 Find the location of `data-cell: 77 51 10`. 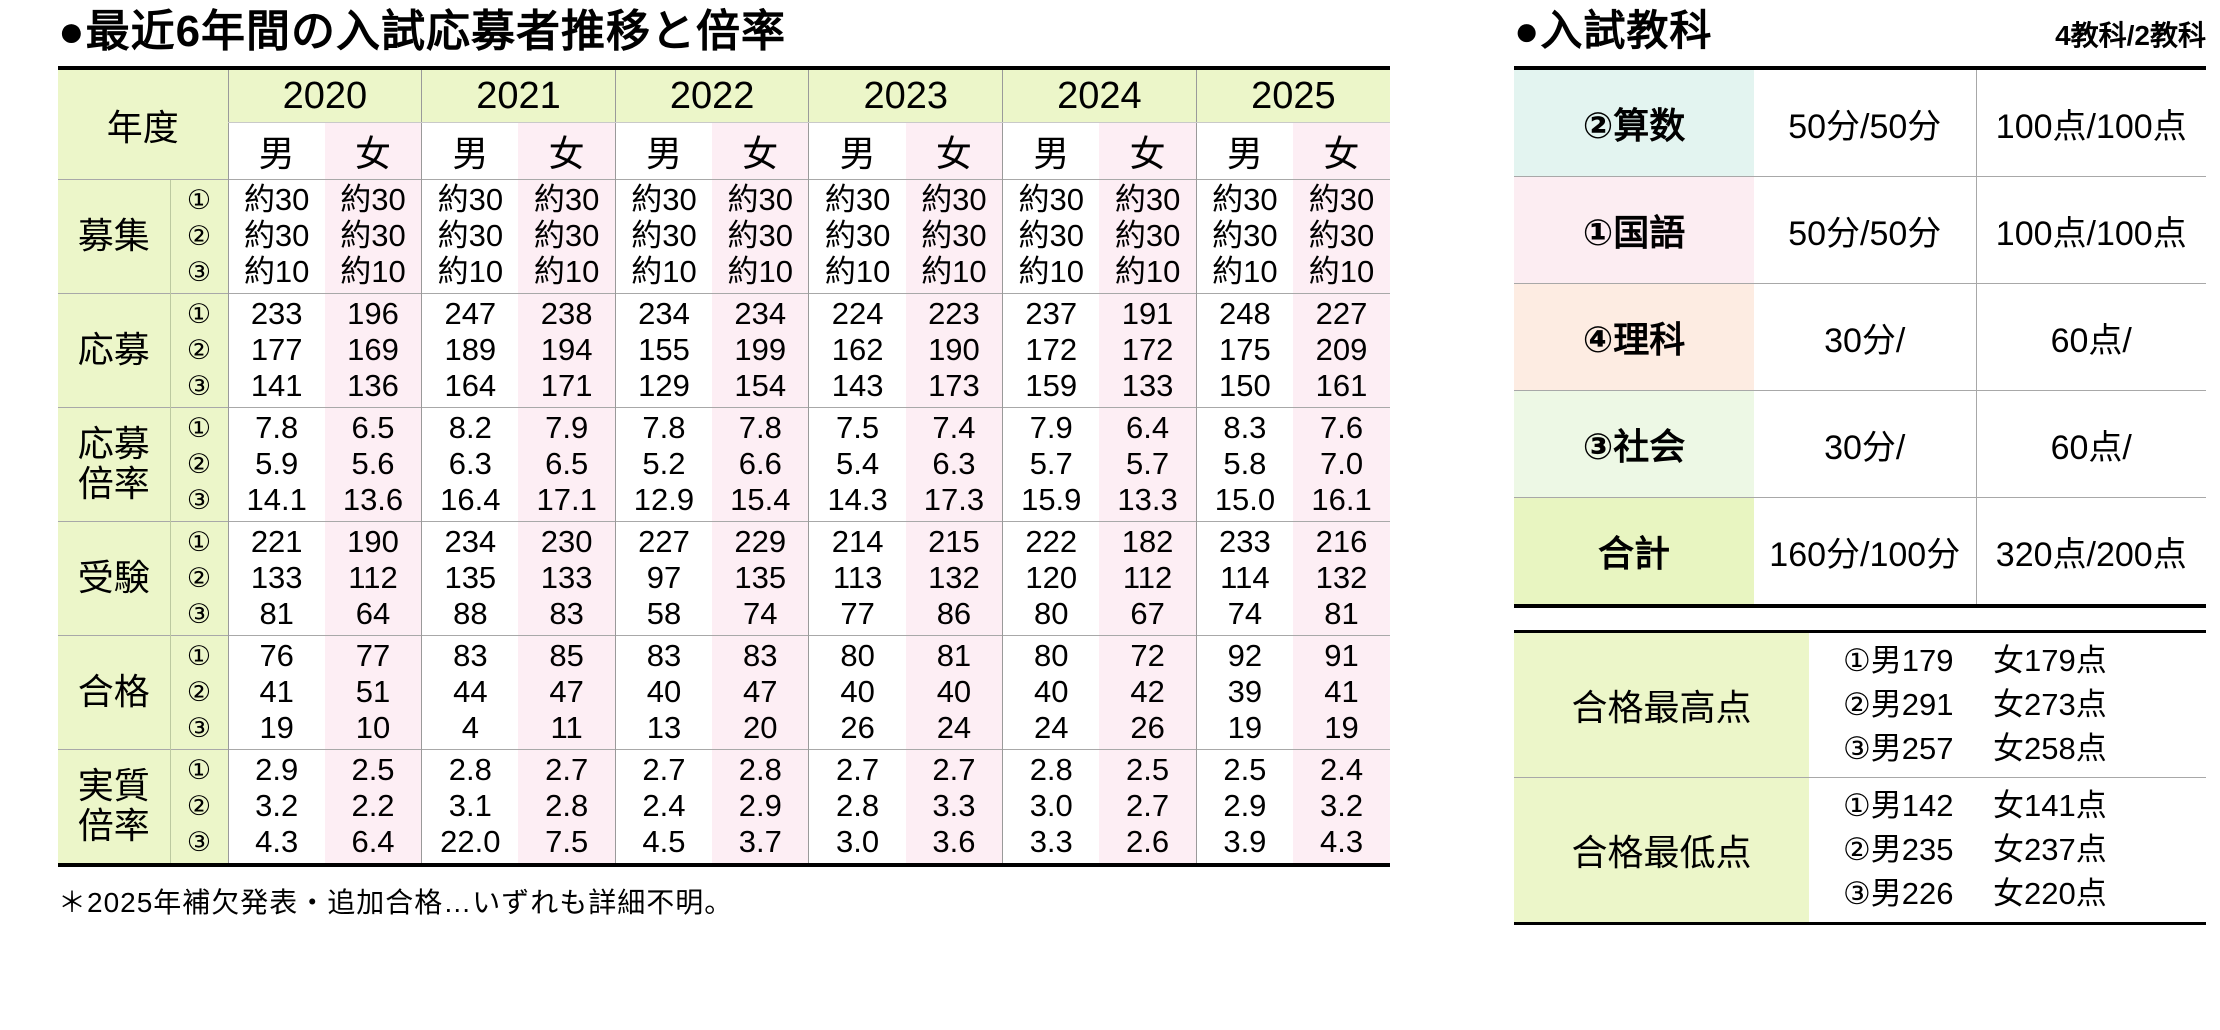

data-cell: 77 51 10 is located at coordinates (373, 692).